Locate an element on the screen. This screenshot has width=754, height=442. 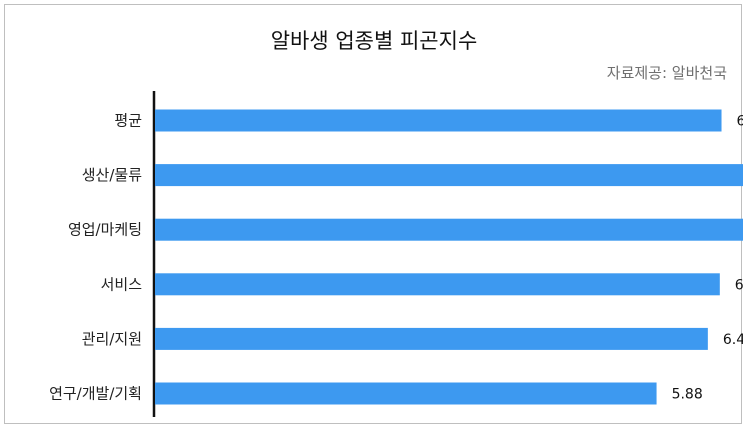
data-label: 6.62 is located at coordinates (739, 285).